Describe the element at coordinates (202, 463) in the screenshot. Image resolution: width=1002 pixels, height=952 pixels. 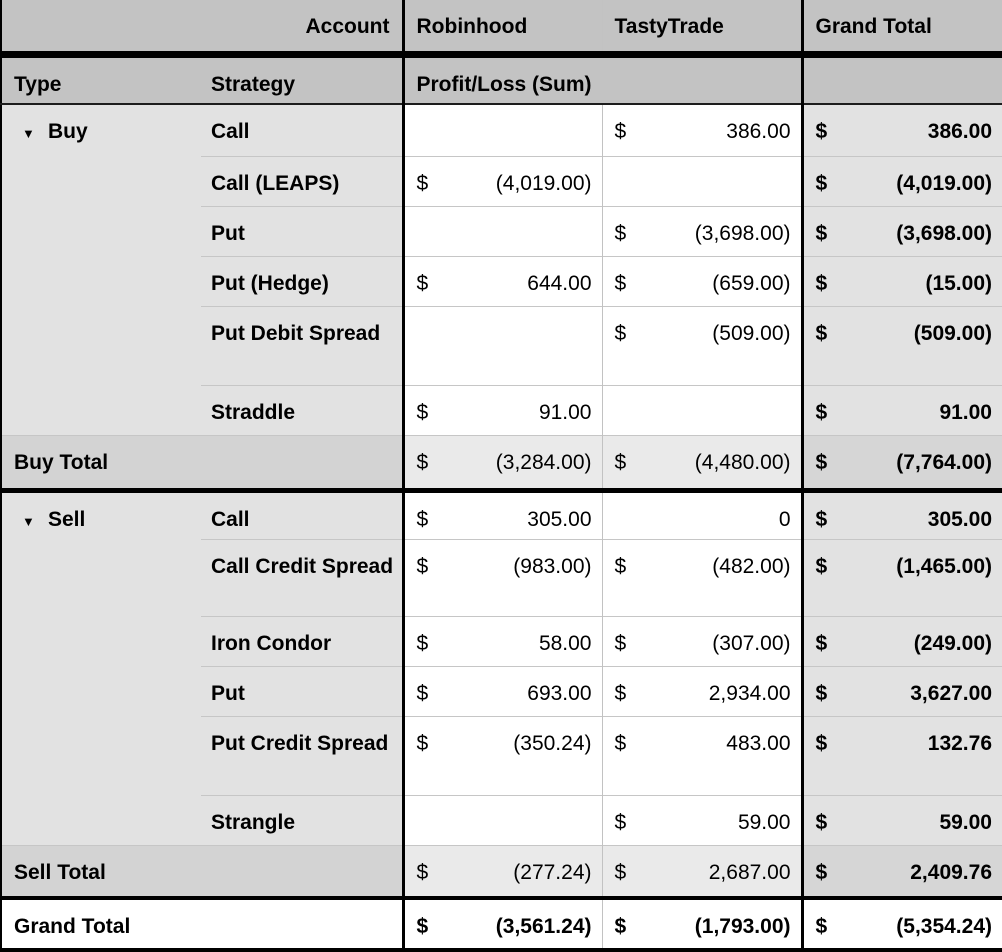
I see `buy-total-label-cell: Buy Total` at that location.